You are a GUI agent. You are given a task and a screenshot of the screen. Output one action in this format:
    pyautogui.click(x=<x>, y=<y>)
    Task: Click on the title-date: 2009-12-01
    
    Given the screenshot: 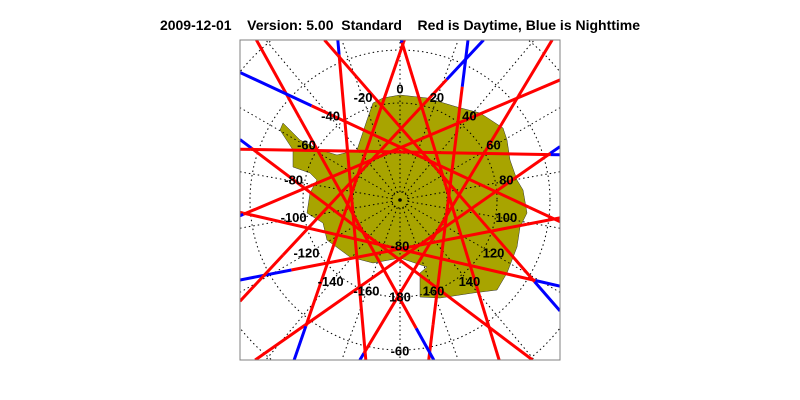 What is the action you would take?
    pyautogui.click(x=195, y=25)
    